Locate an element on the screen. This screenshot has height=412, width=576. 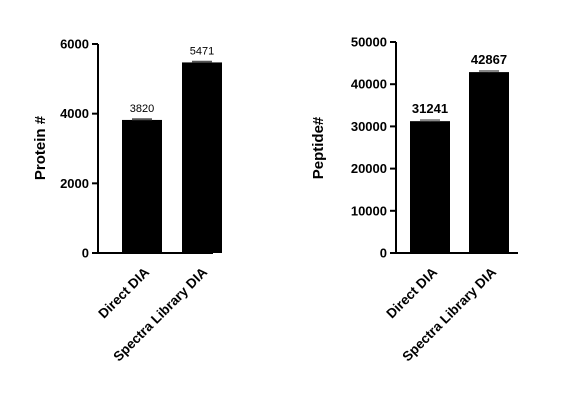
y-tick-label: 2000 is located at coordinates (74, 183).